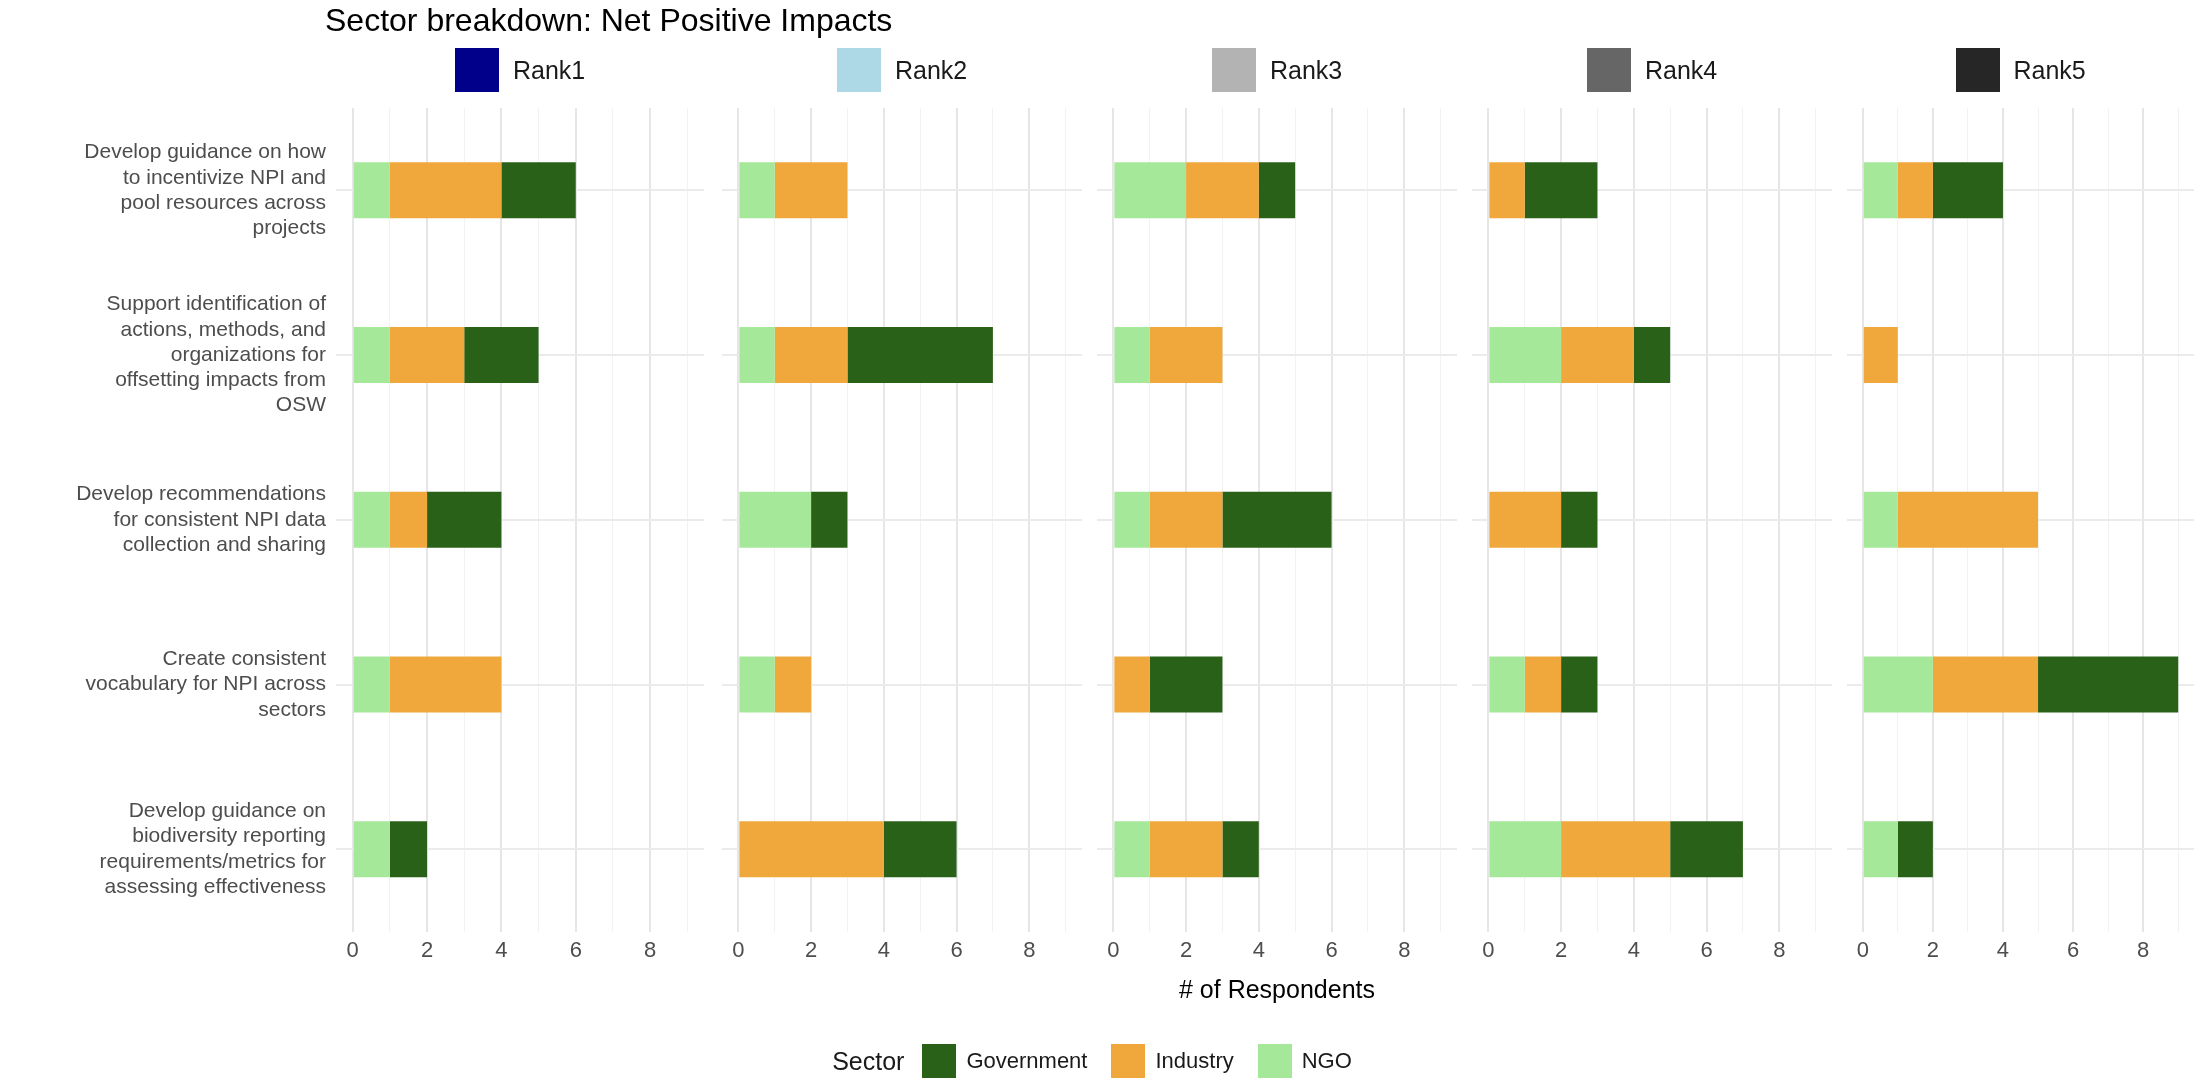  What do you see at coordinates (206, 683) in the screenshot?
I see `y-tick-label: Create consistent vocabulary for NPI across sectors` at bounding box center [206, 683].